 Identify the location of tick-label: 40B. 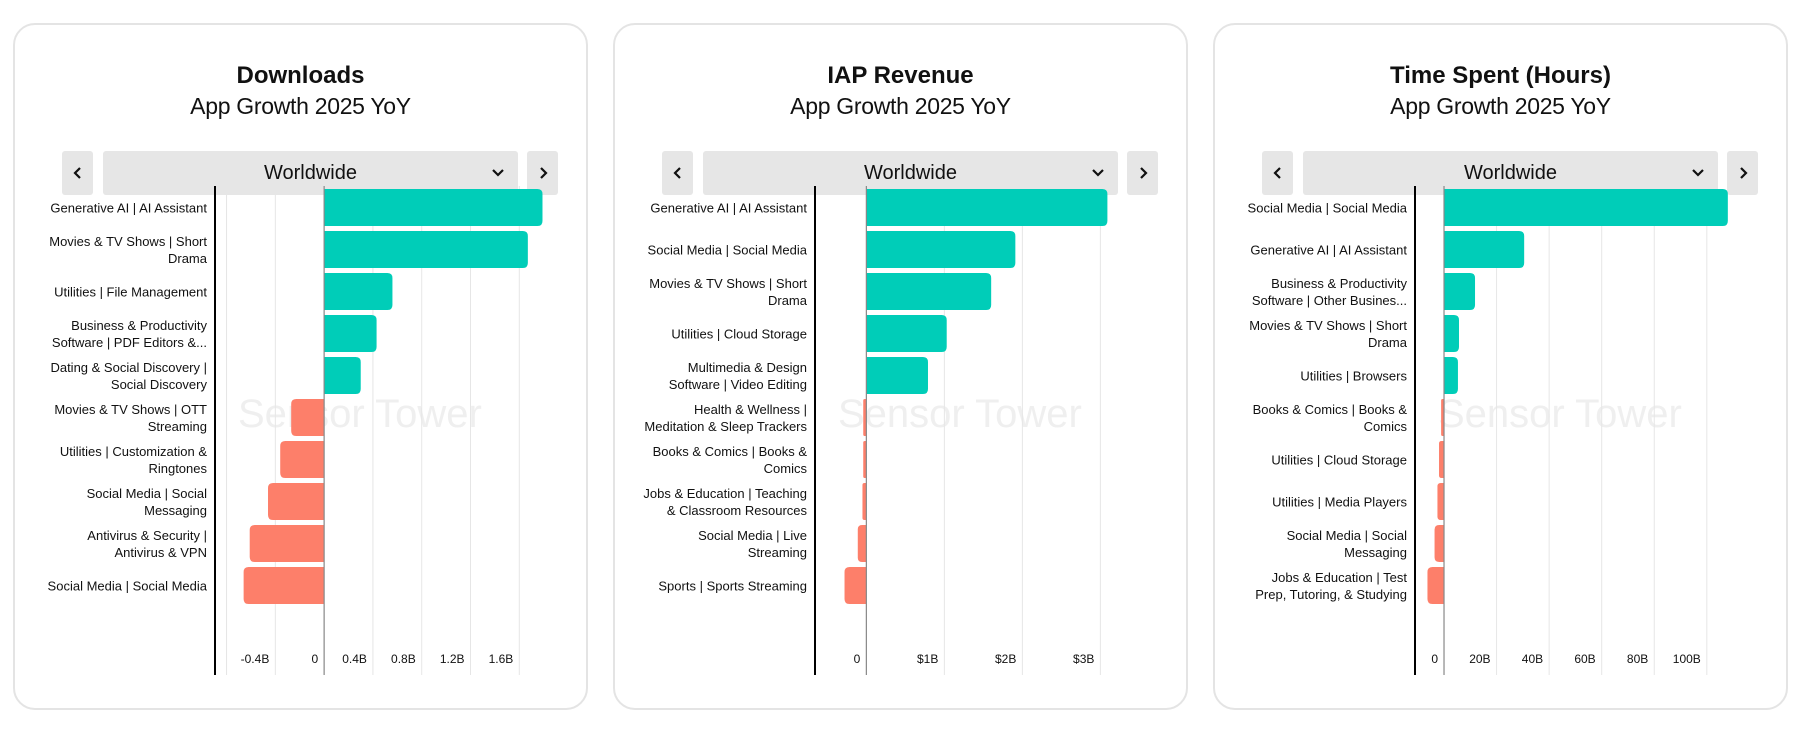
(1532, 659).